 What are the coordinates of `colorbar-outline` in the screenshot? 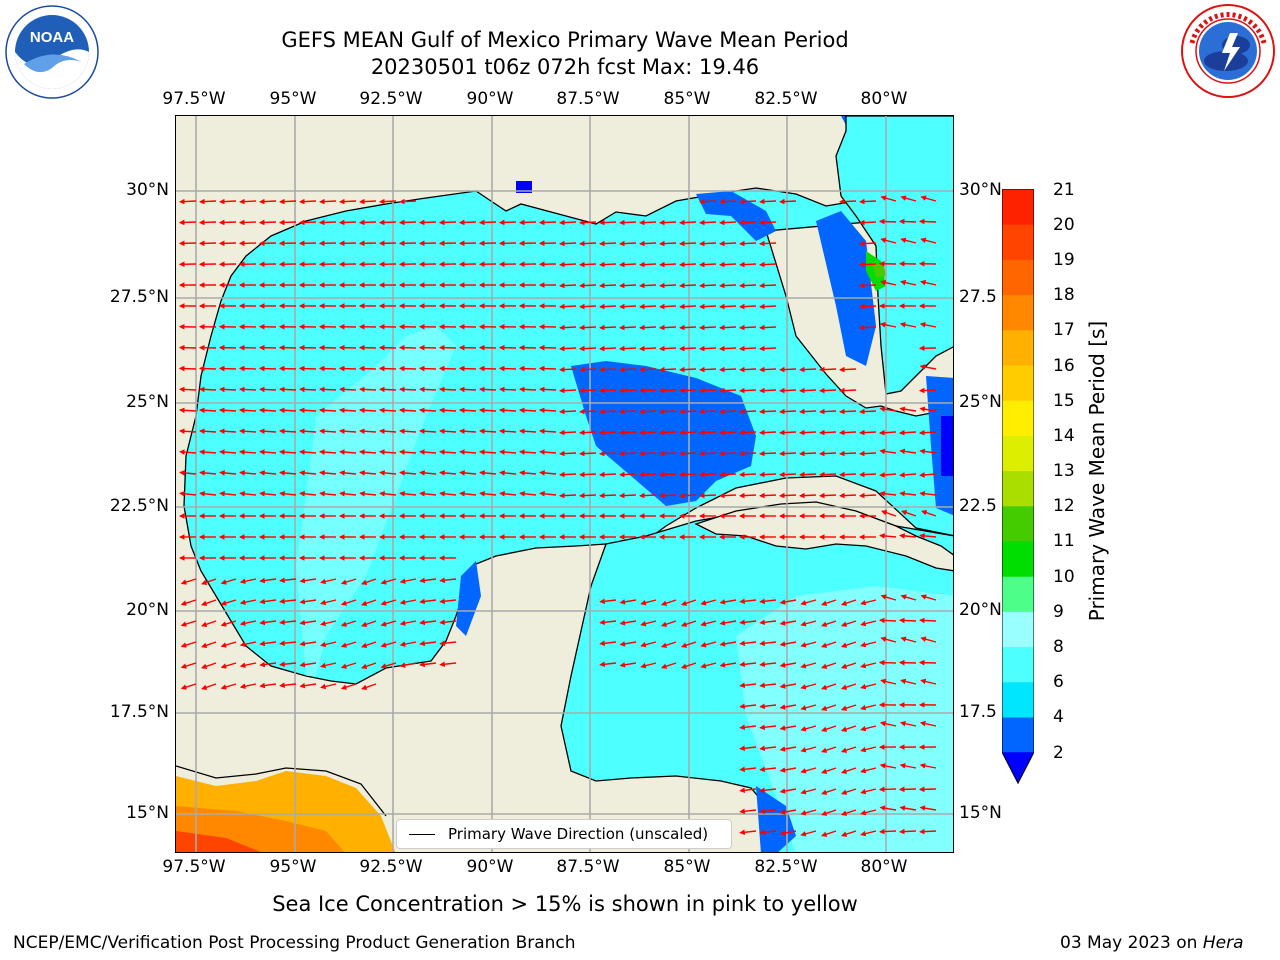 It's located at (1018, 486).